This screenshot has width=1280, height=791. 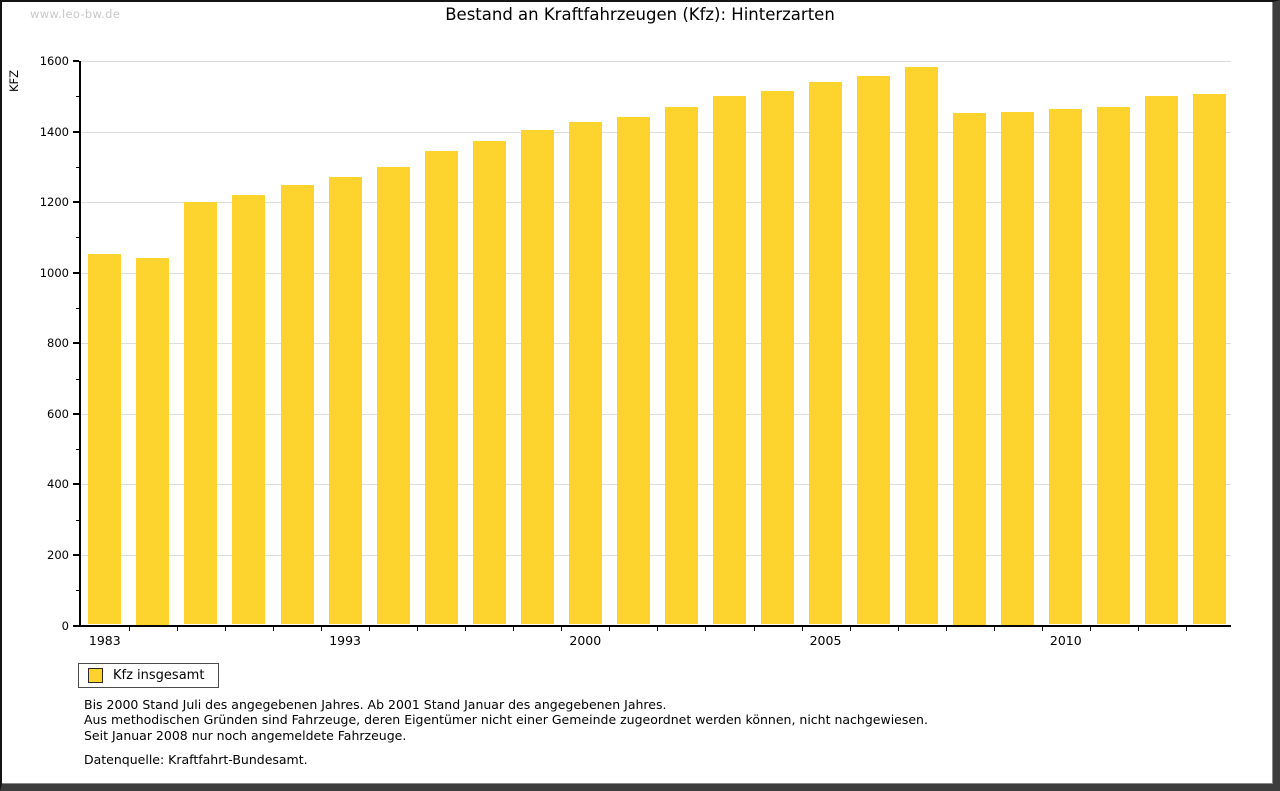 I want to click on bar-1985, so click(x=153, y=441).